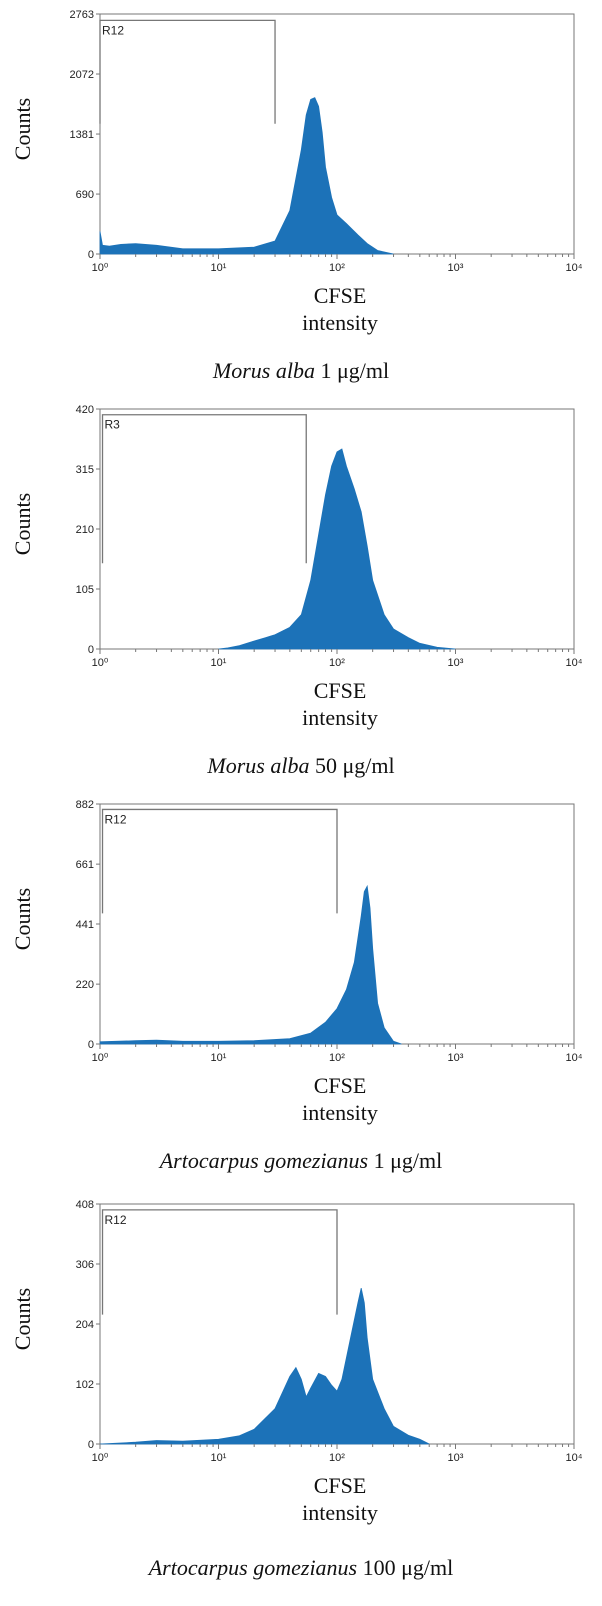  I want to click on panel-caption: Morus alba 50 μg/ml, so click(301, 766).